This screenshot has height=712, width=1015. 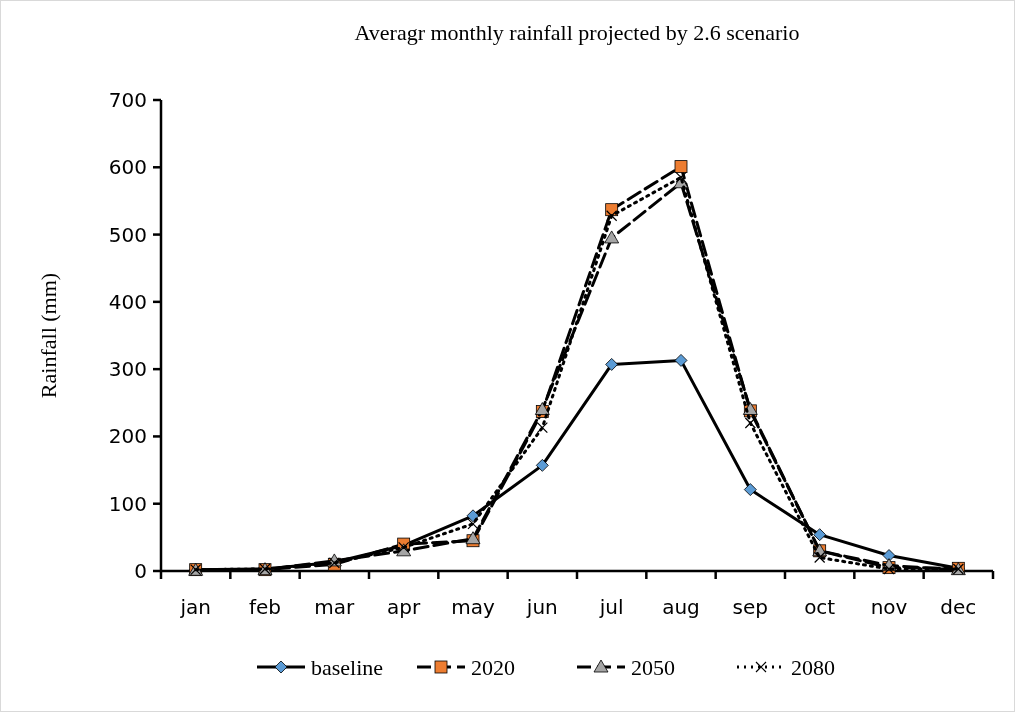 I want to click on x-tick-label: jun, so click(x=541, y=607).